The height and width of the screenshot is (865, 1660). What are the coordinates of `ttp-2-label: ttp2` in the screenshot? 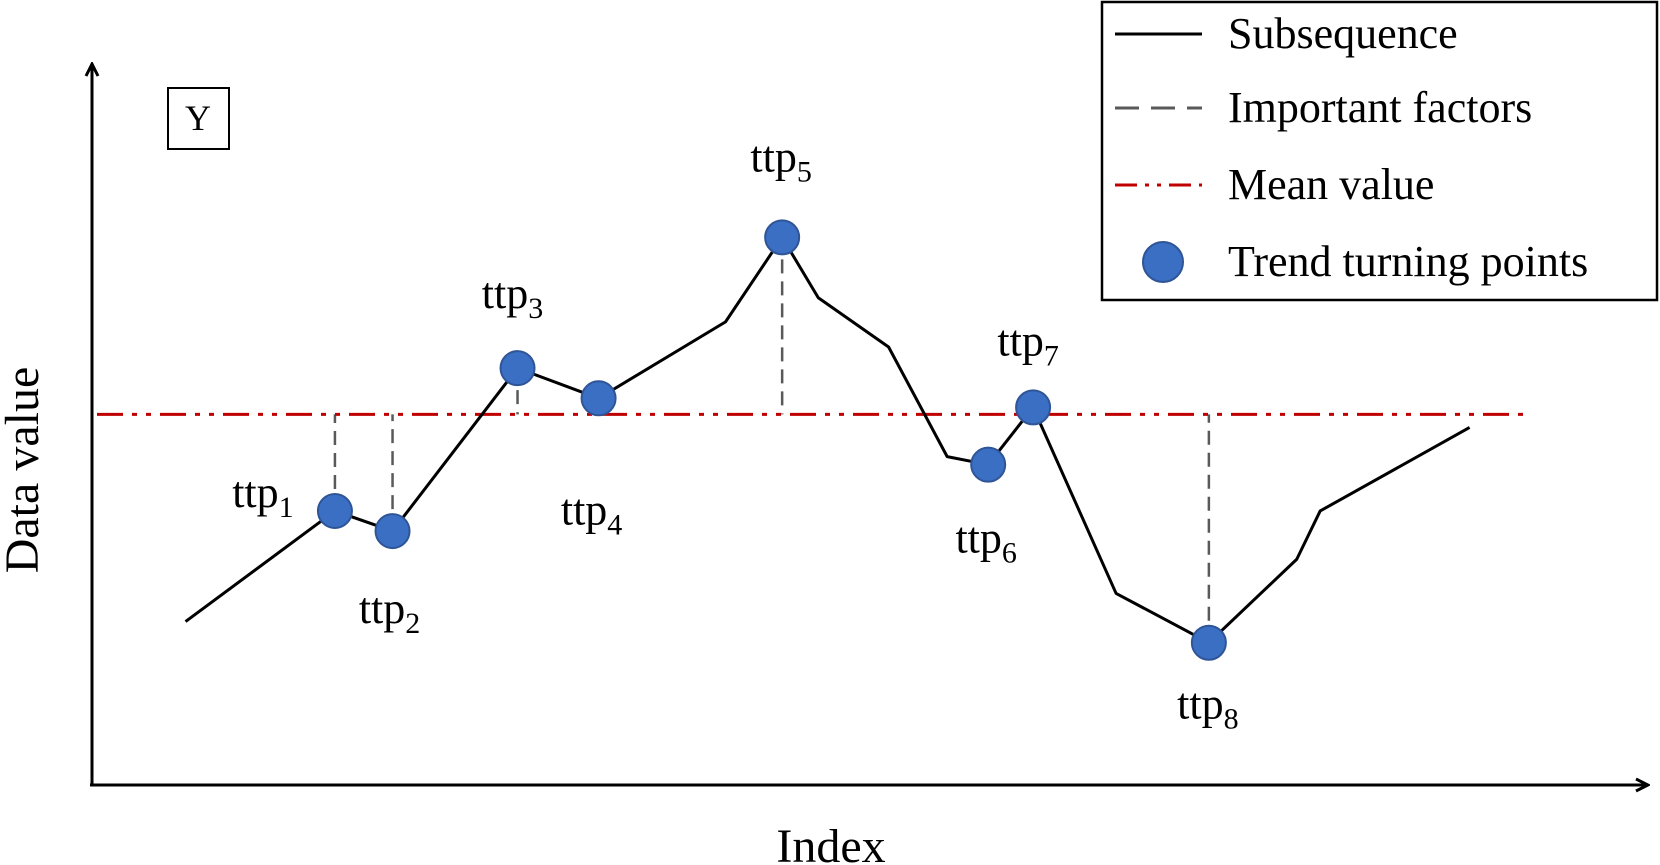 It's located at (389, 612).